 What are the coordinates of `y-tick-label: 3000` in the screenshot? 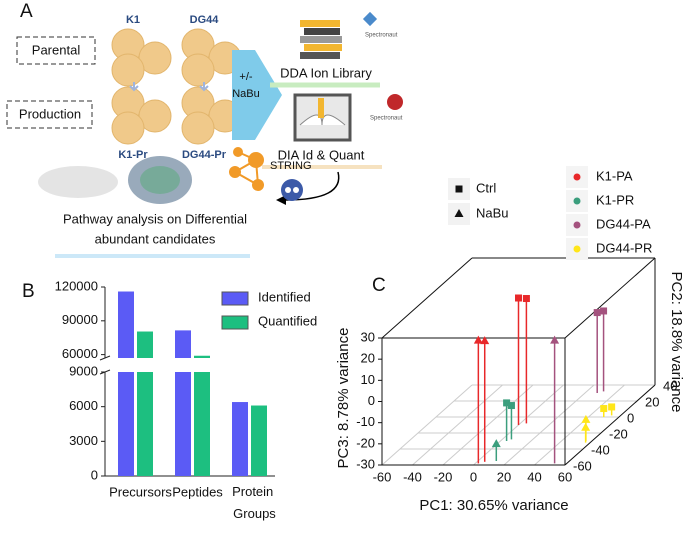 It's located at (83, 440).